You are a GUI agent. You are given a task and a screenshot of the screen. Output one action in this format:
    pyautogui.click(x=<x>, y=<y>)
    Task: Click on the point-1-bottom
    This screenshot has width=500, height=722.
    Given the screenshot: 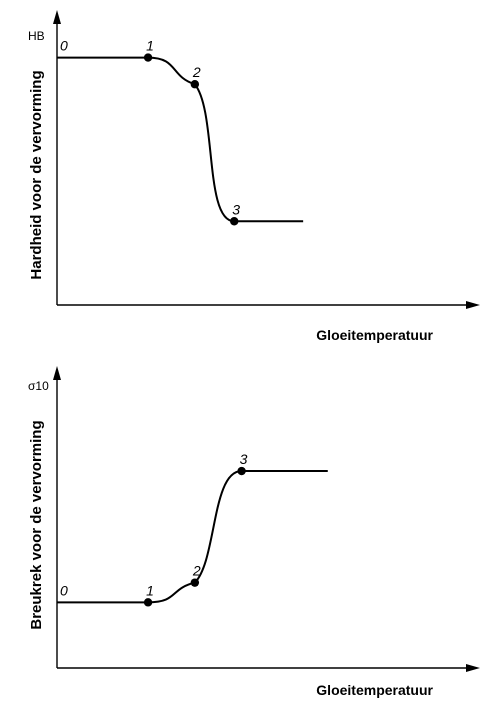 What is the action you would take?
    pyautogui.click(x=148, y=602)
    